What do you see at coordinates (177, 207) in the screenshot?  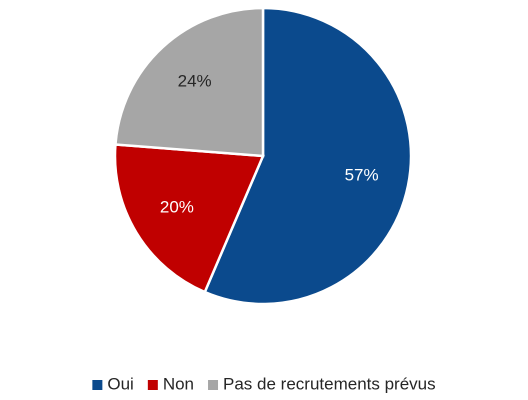 I see `data-label: 20%` at bounding box center [177, 207].